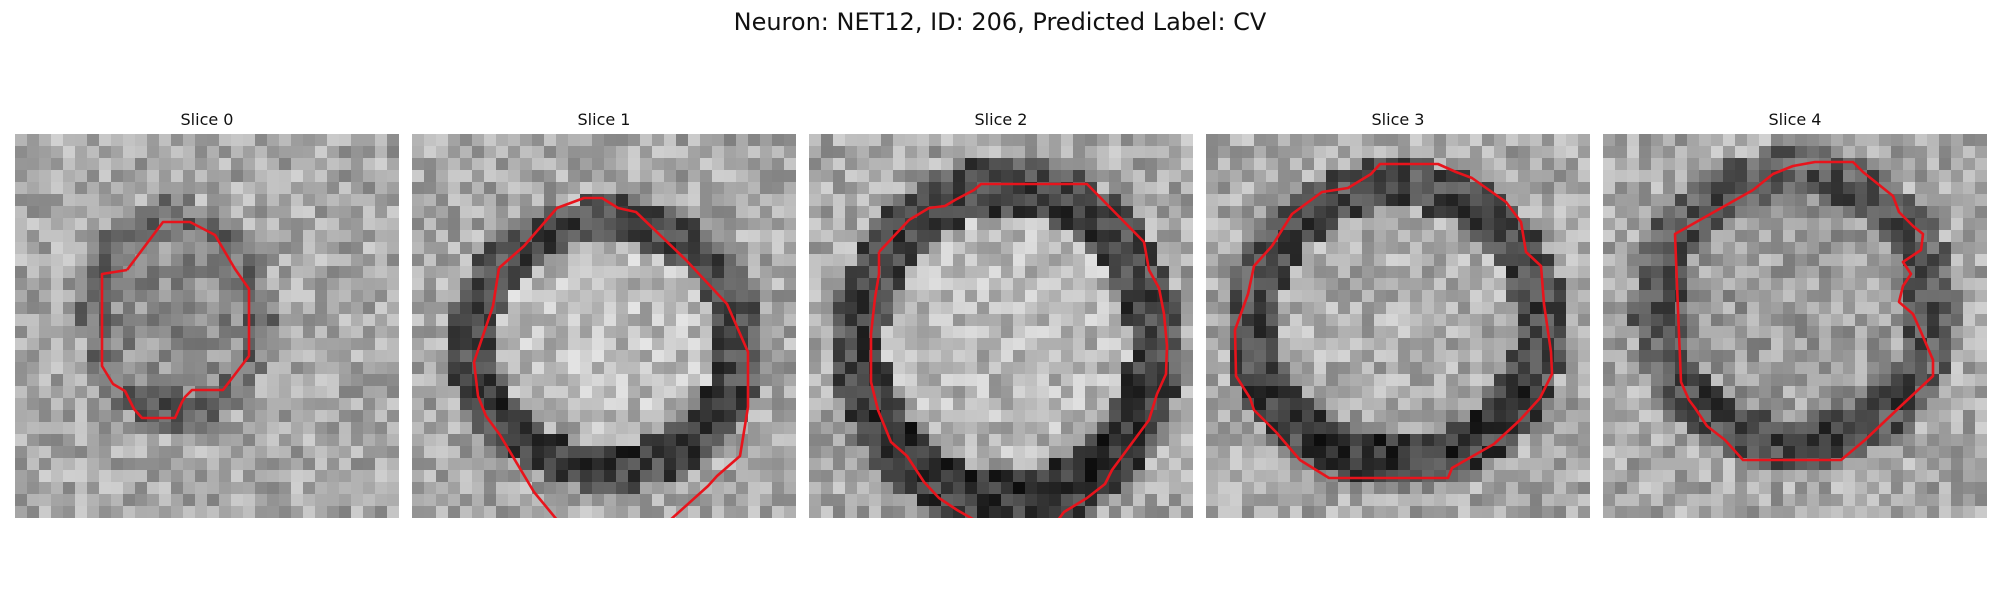  What do you see at coordinates (1795, 119) in the screenshot?
I see `slice-title-4: Slice 4` at bounding box center [1795, 119].